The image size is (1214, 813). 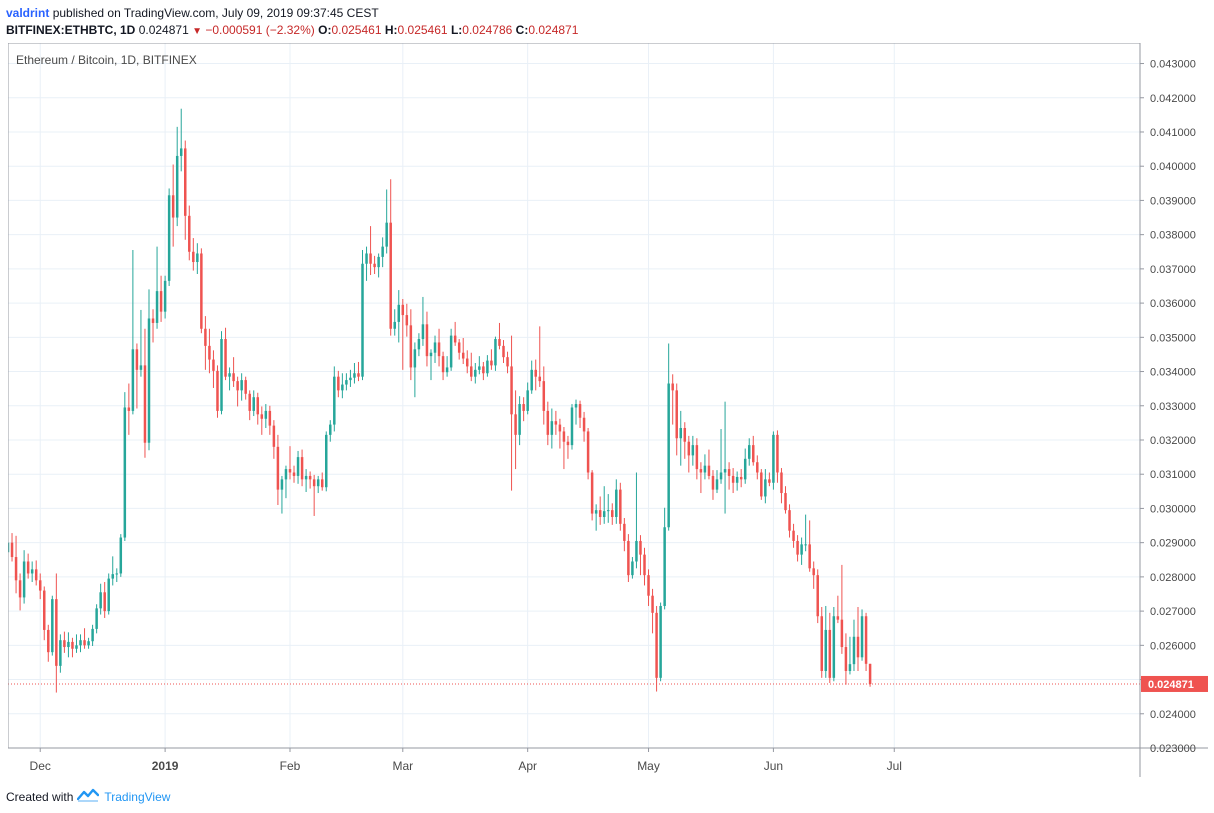 What do you see at coordinates (28, 13) in the screenshot?
I see `author-link: valdrint` at bounding box center [28, 13].